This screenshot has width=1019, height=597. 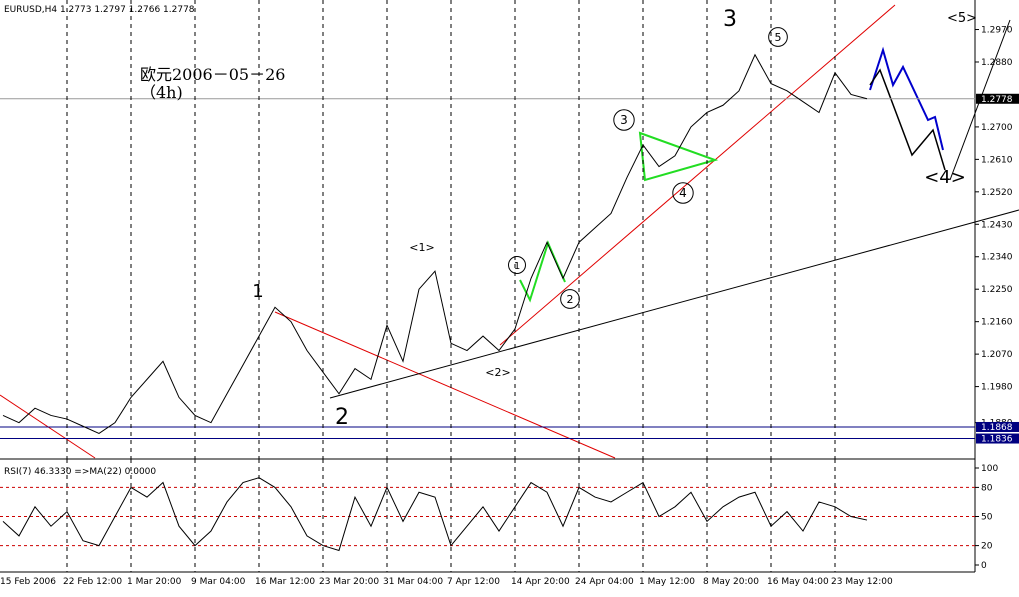 What do you see at coordinates (997, 63) in the screenshot?
I see `y-tick-label: 1.2880` at bounding box center [997, 63].